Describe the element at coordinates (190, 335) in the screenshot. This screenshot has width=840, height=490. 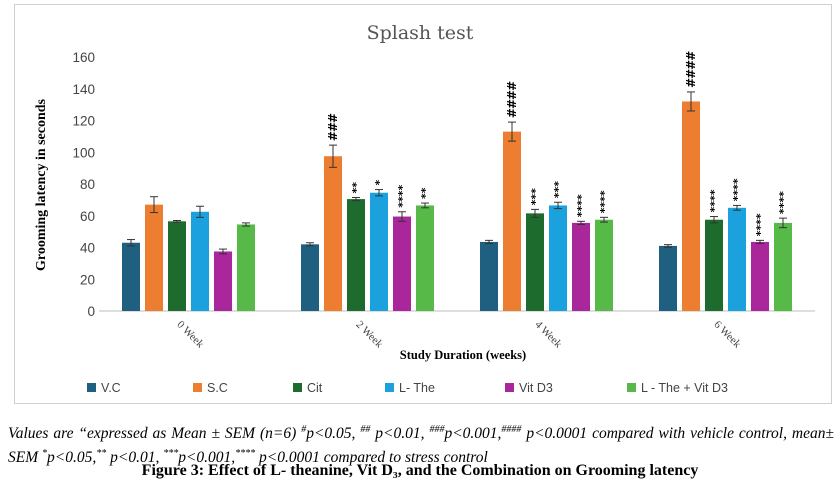
I see `x-tick-label: 0 Week` at that location.